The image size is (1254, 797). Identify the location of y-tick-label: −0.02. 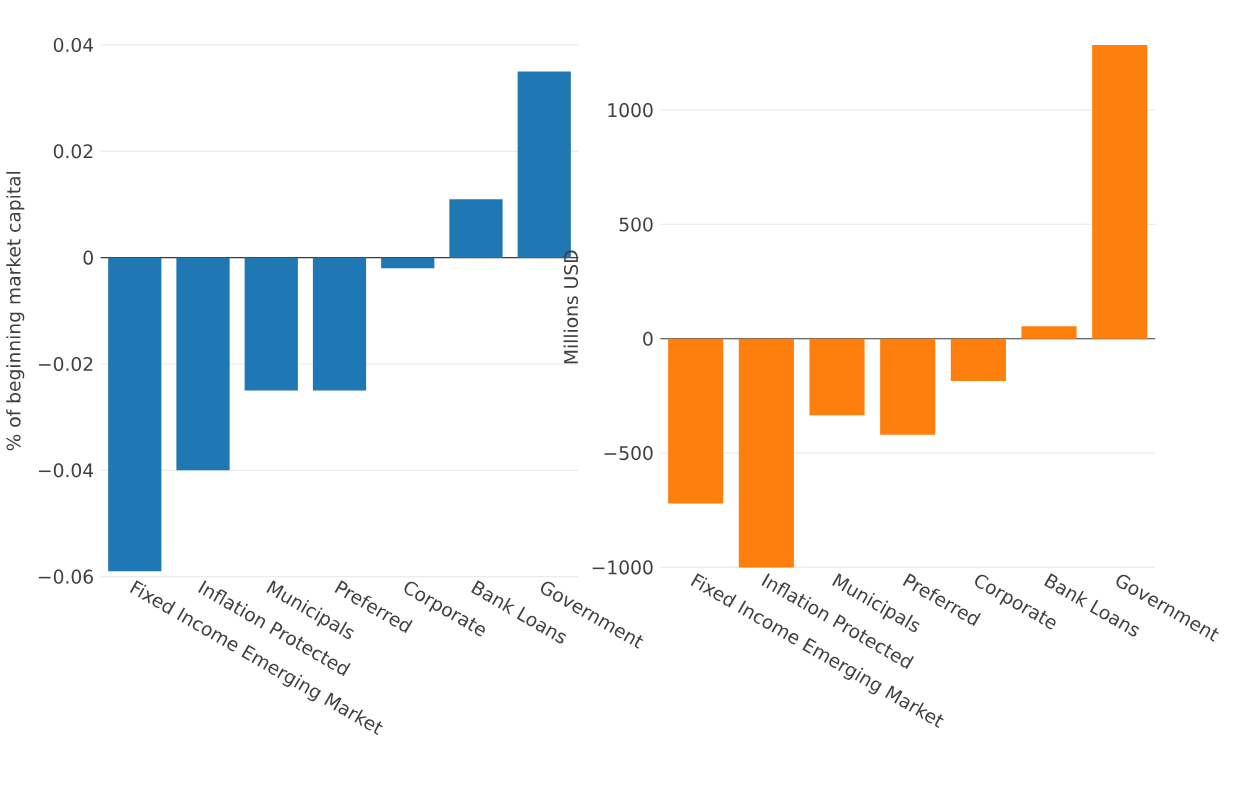
(65, 364).